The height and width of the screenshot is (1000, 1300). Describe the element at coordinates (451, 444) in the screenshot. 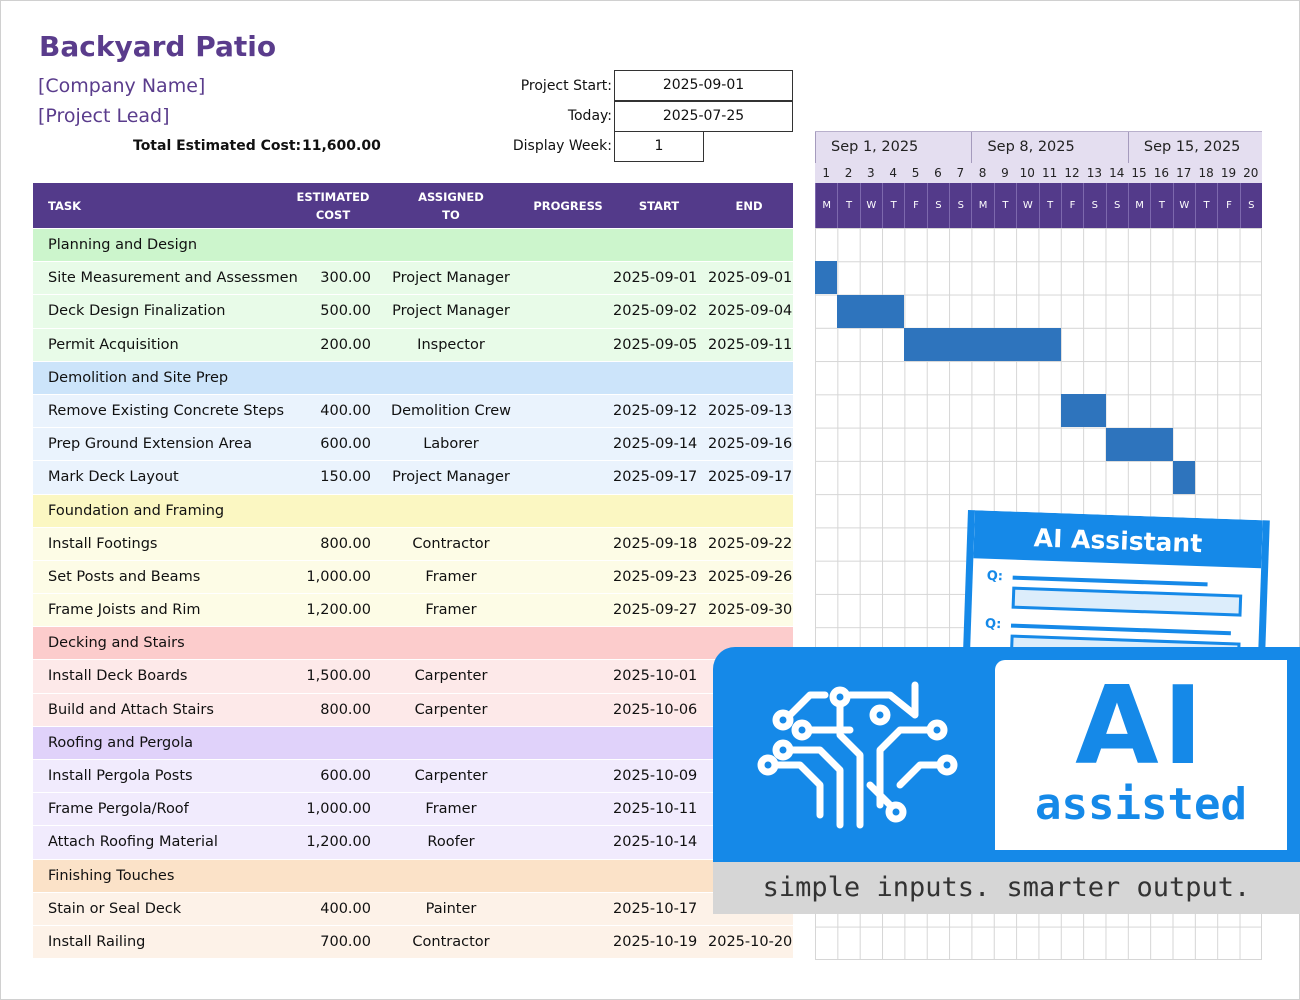

I see `task-assigned: Laborer` at that location.